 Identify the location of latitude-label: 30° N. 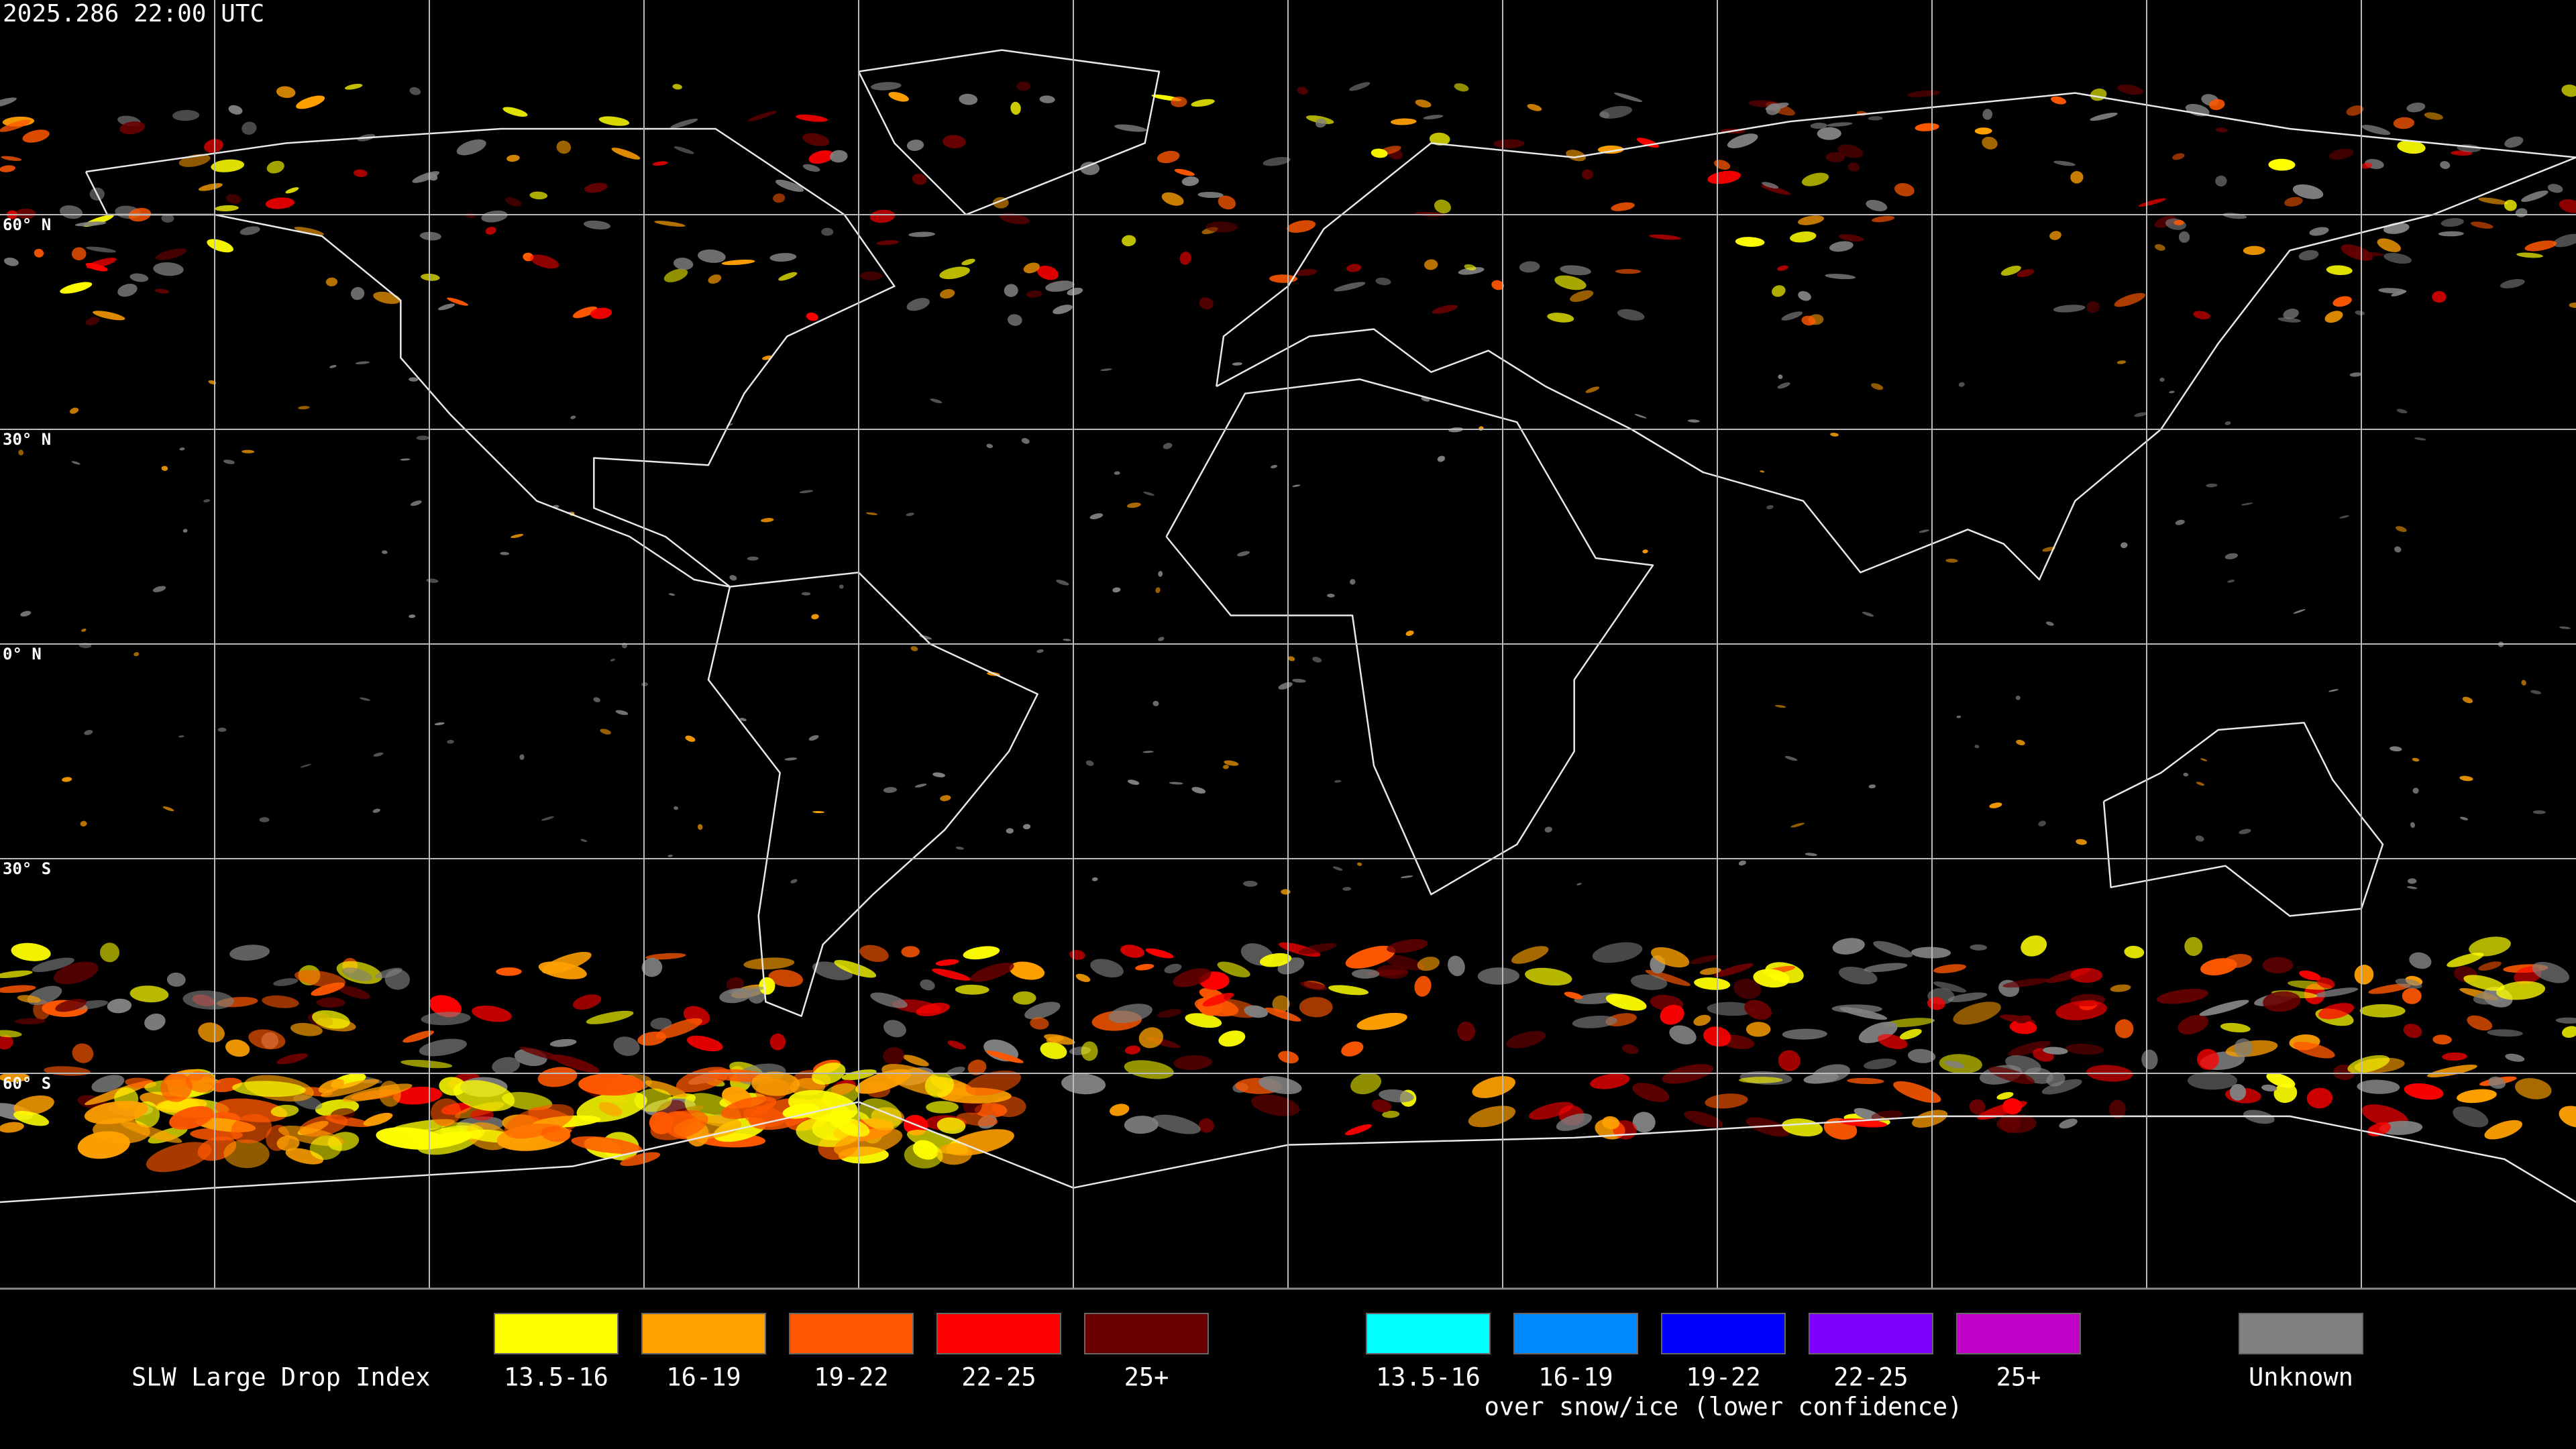
(27, 439).